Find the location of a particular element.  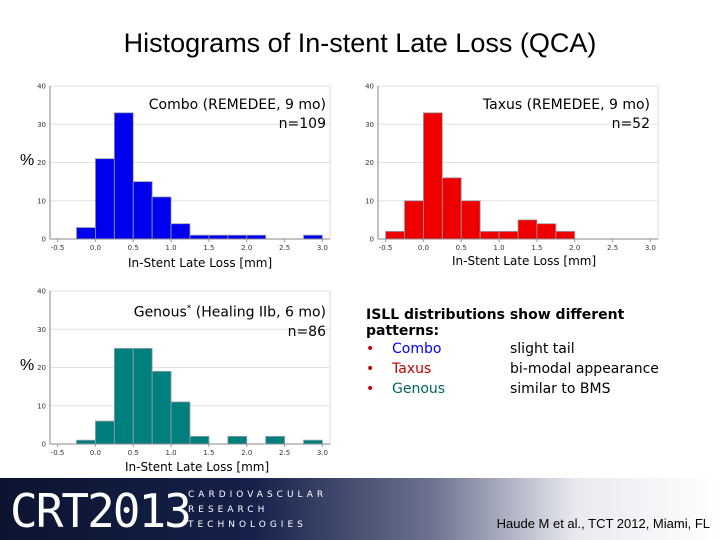

y-tick-label: 30 is located at coordinates (369, 125).